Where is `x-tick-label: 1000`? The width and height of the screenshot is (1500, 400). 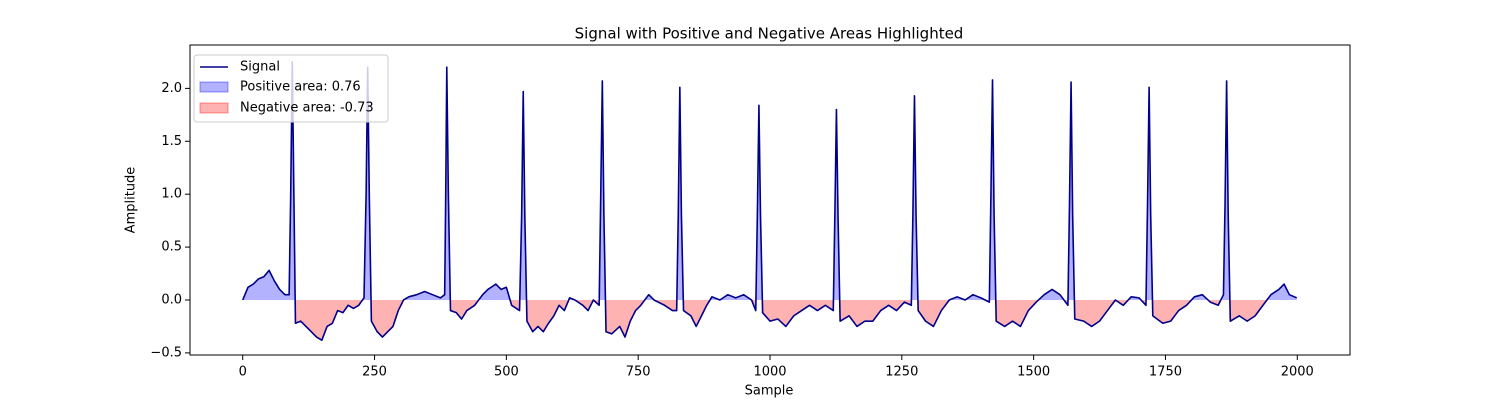
x-tick-label: 1000 is located at coordinates (769, 372).